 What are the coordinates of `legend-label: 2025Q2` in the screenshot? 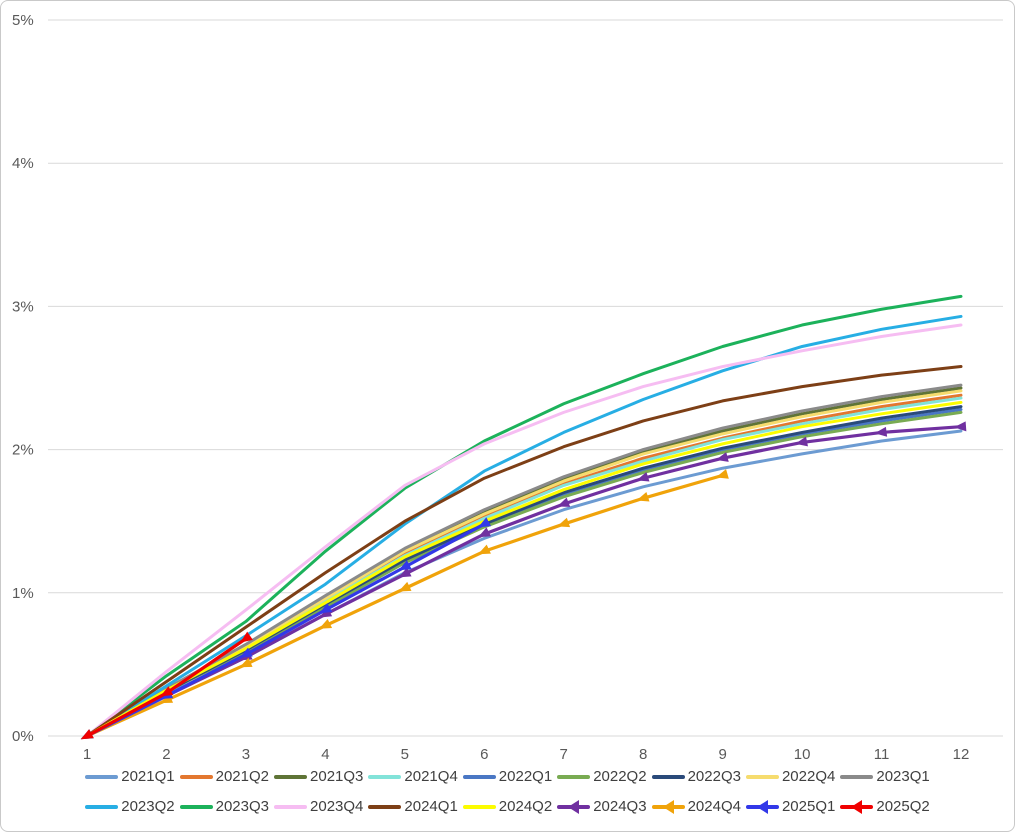 It's located at (903, 806).